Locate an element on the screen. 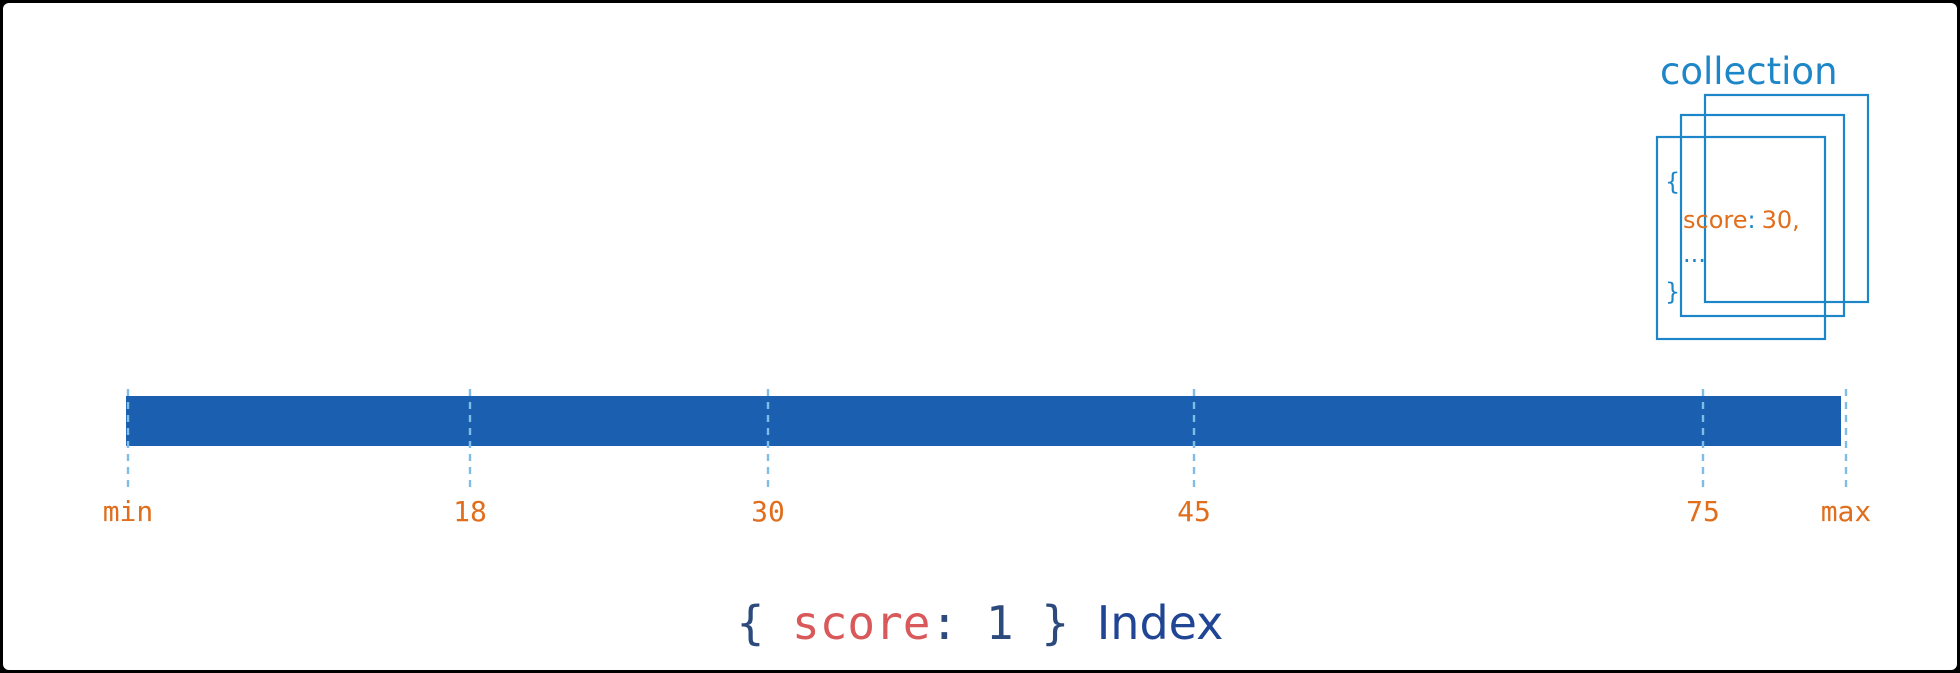 Image resolution: width=1960 pixels, height=673 pixels. document-open-brace: { is located at coordinates (1672, 182).